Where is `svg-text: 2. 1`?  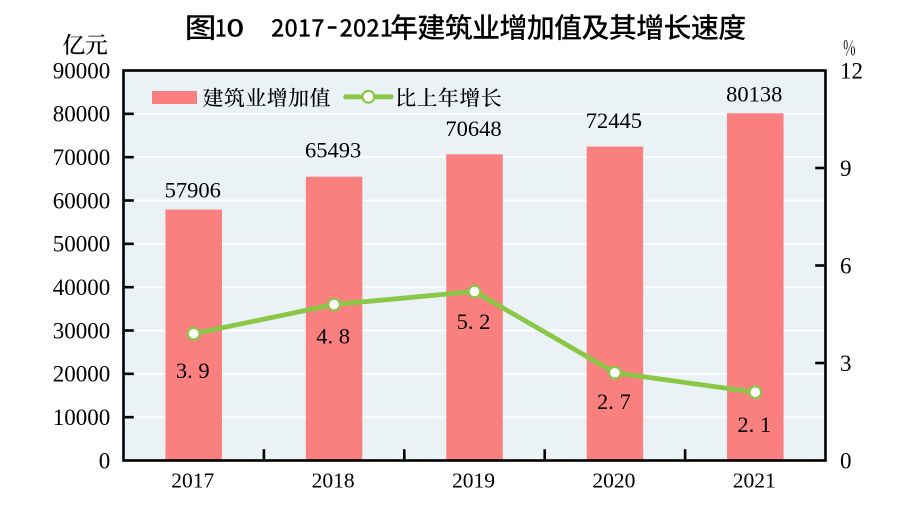 svg-text: 2. 1 is located at coordinates (754, 424).